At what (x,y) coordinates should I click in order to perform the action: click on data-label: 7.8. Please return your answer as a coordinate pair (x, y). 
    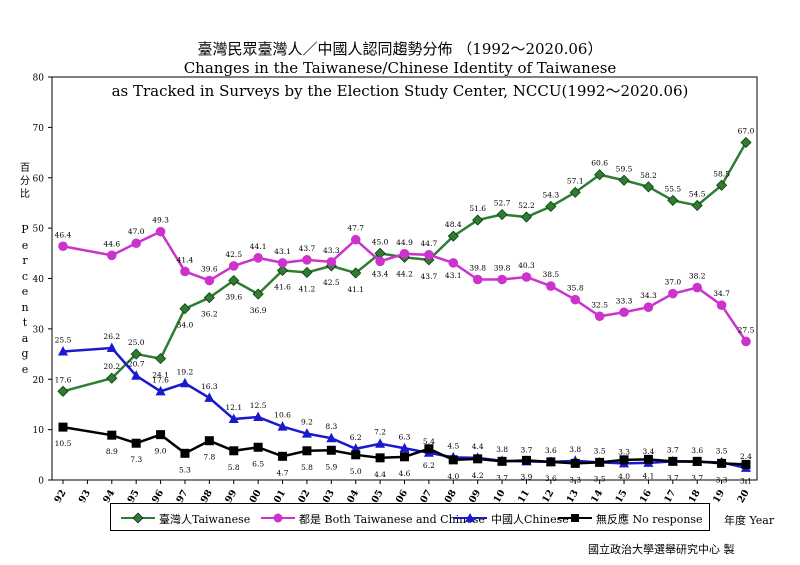
    Looking at the image, I should click on (209, 457).